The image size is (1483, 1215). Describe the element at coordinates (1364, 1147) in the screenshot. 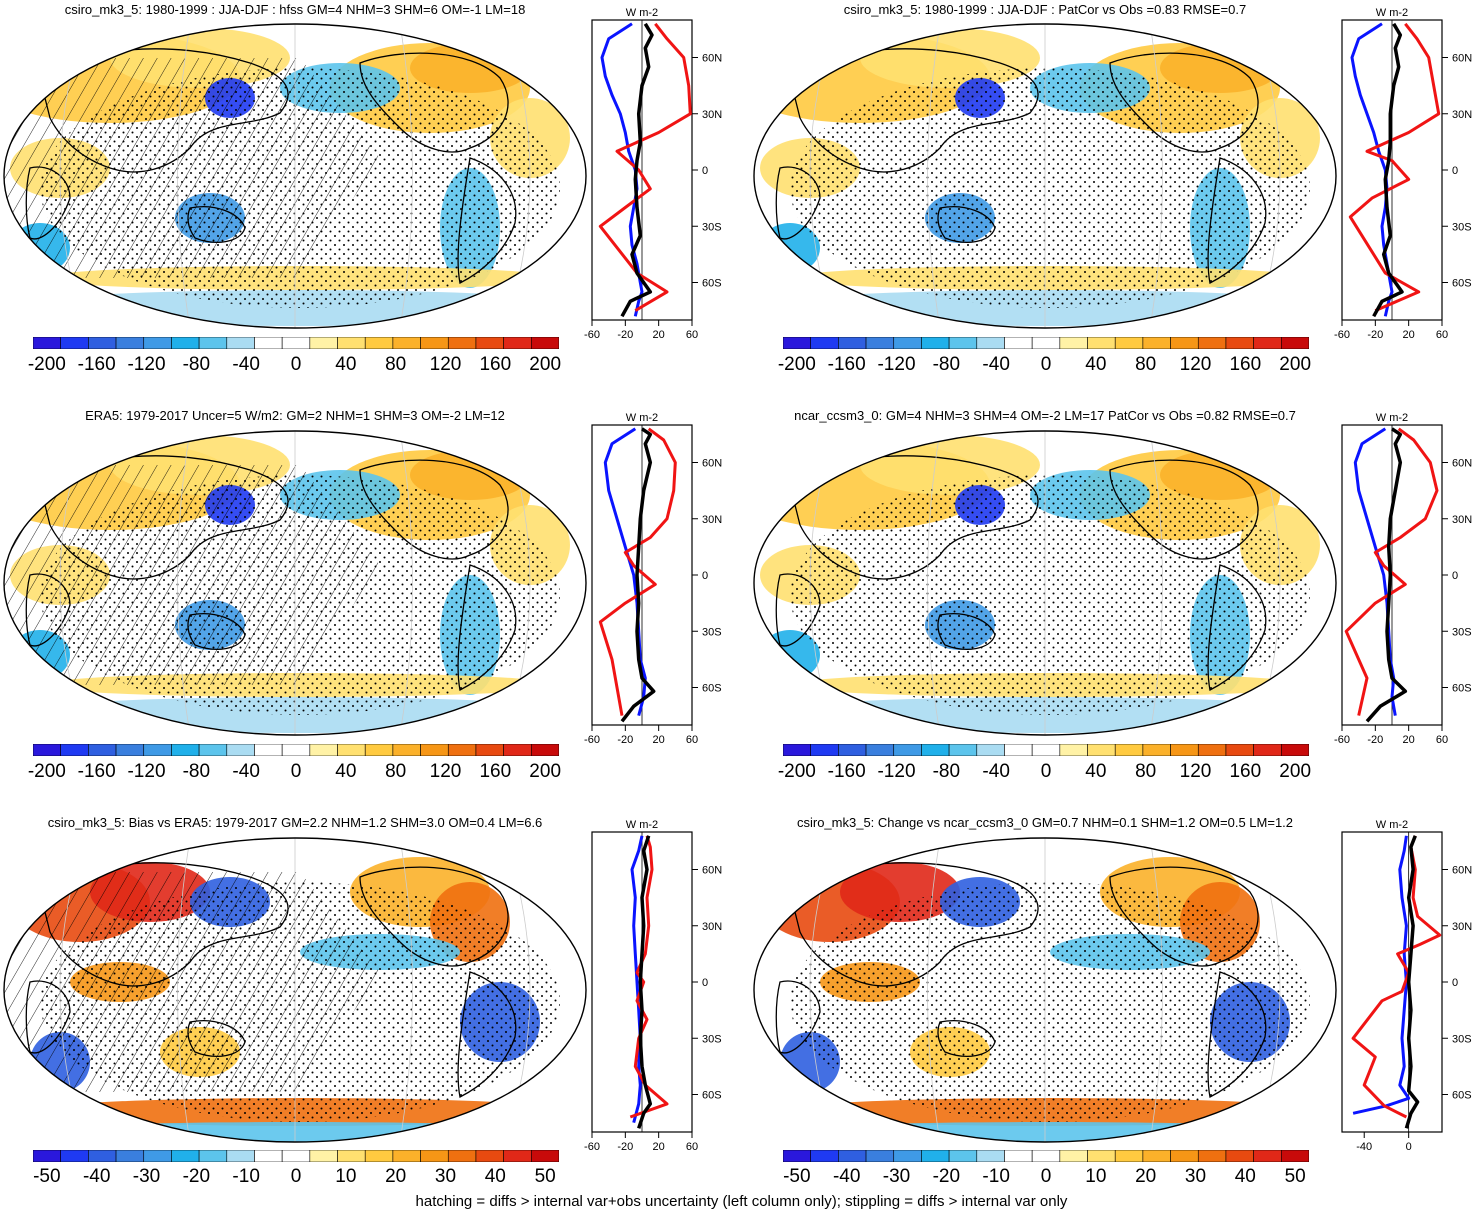

I see `x-tick-label: -40` at that location.